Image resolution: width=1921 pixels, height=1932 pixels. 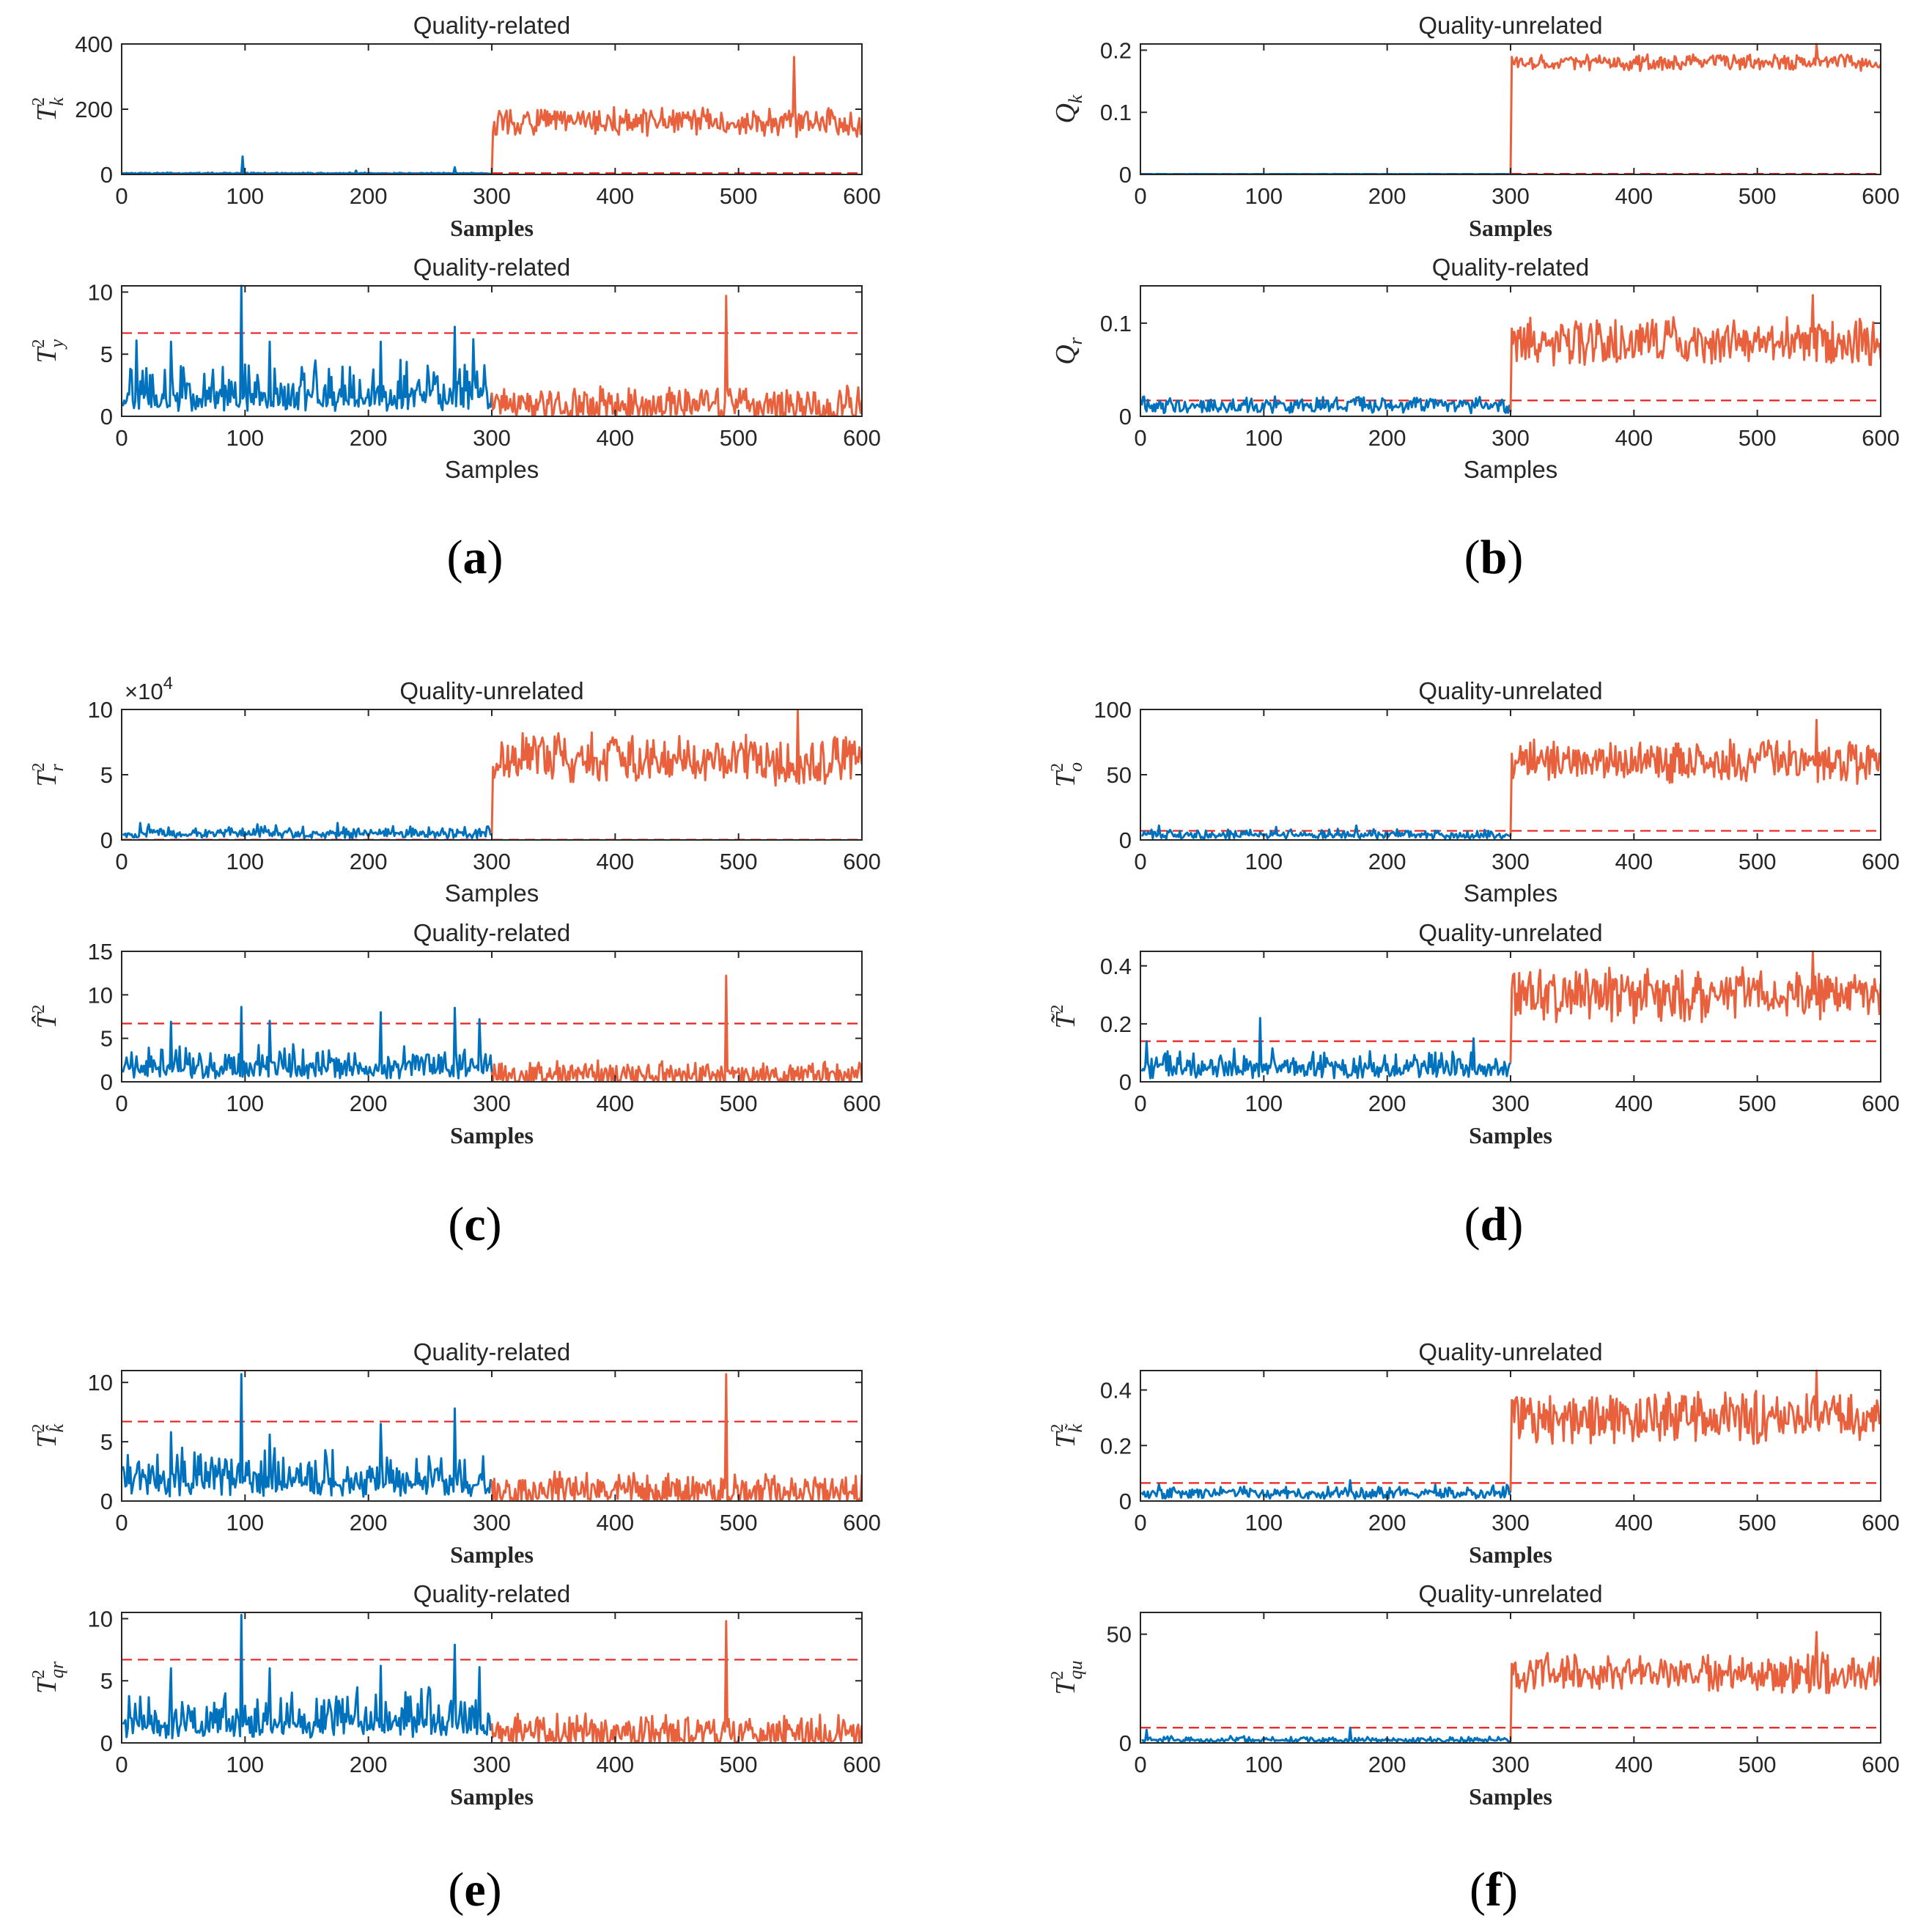 What do you see at coordinates (48, 1677) in the screenshot?
I see `y-axis-label: T2qr` at bounding box center [48, 1677].